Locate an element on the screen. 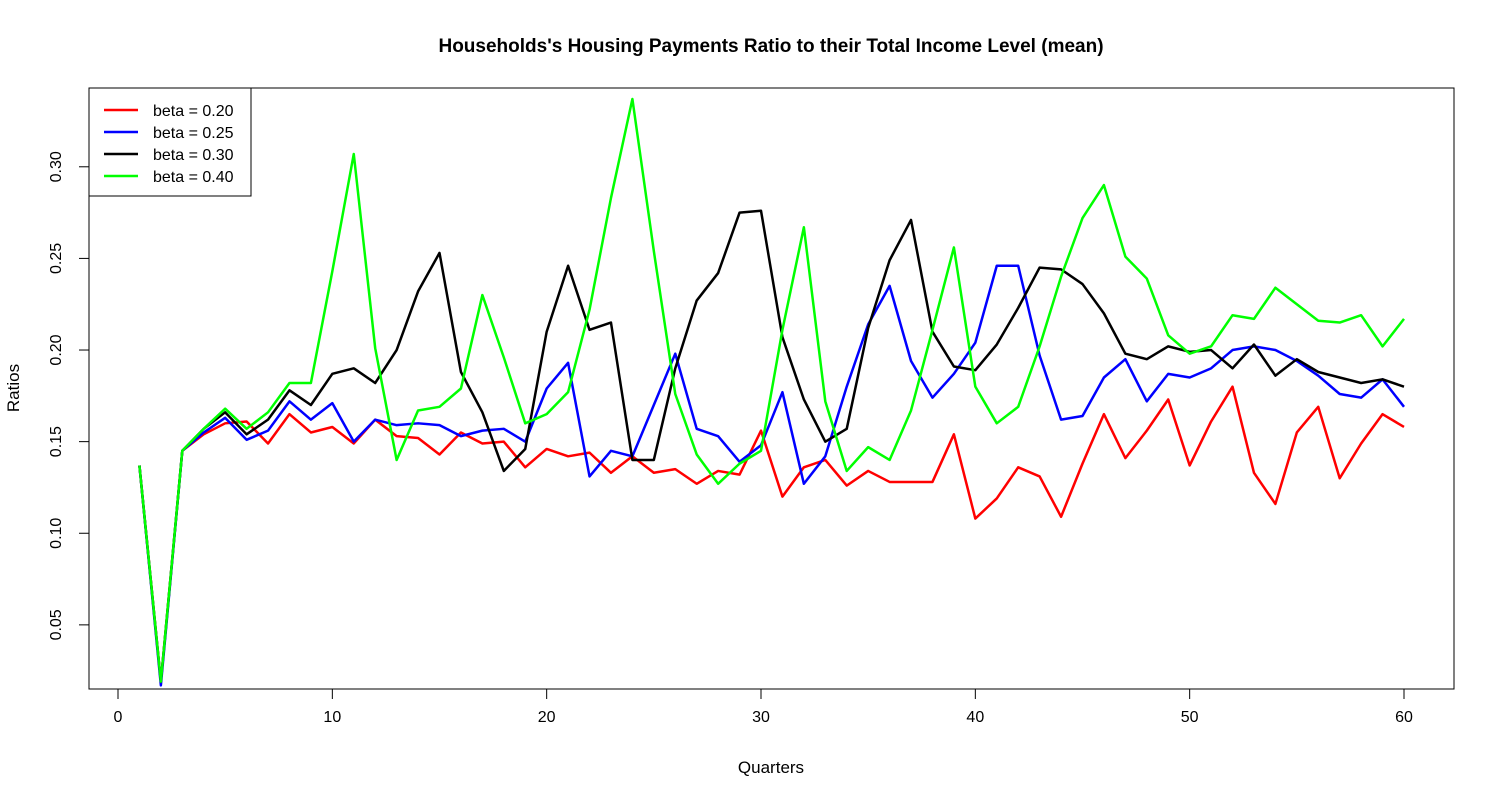 This screenshot has height=800, width=1500. x-tick-label: 0 is located at coordinates (118, 717).